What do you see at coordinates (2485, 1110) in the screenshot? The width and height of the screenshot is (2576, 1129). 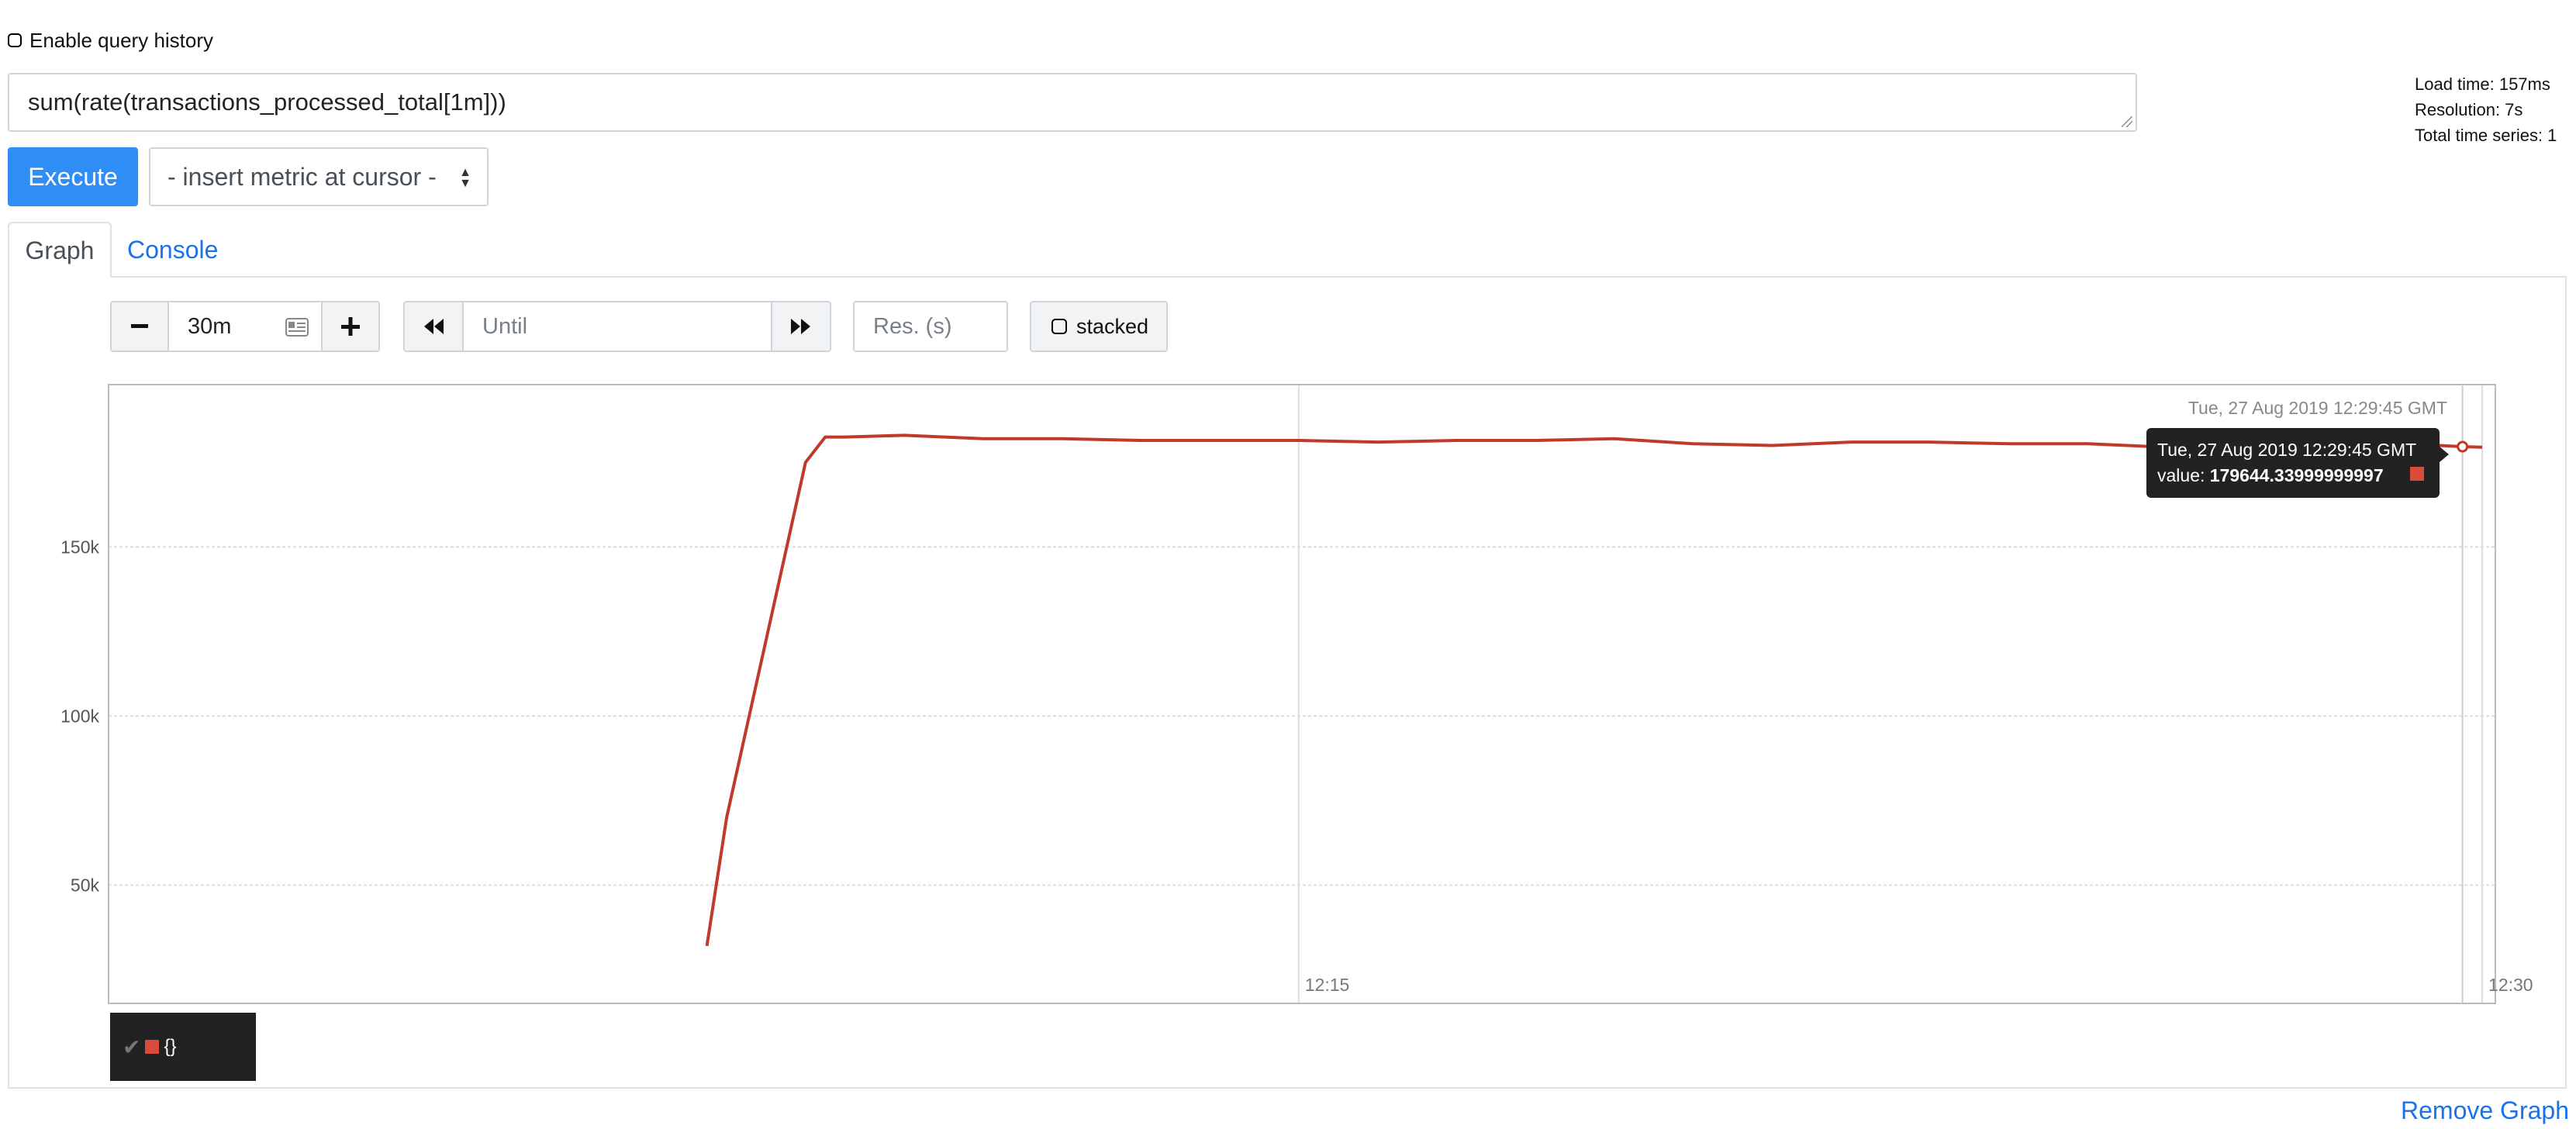 I see `remove-graph-link: Remove Graph` at bounding box center [2485, 1110].